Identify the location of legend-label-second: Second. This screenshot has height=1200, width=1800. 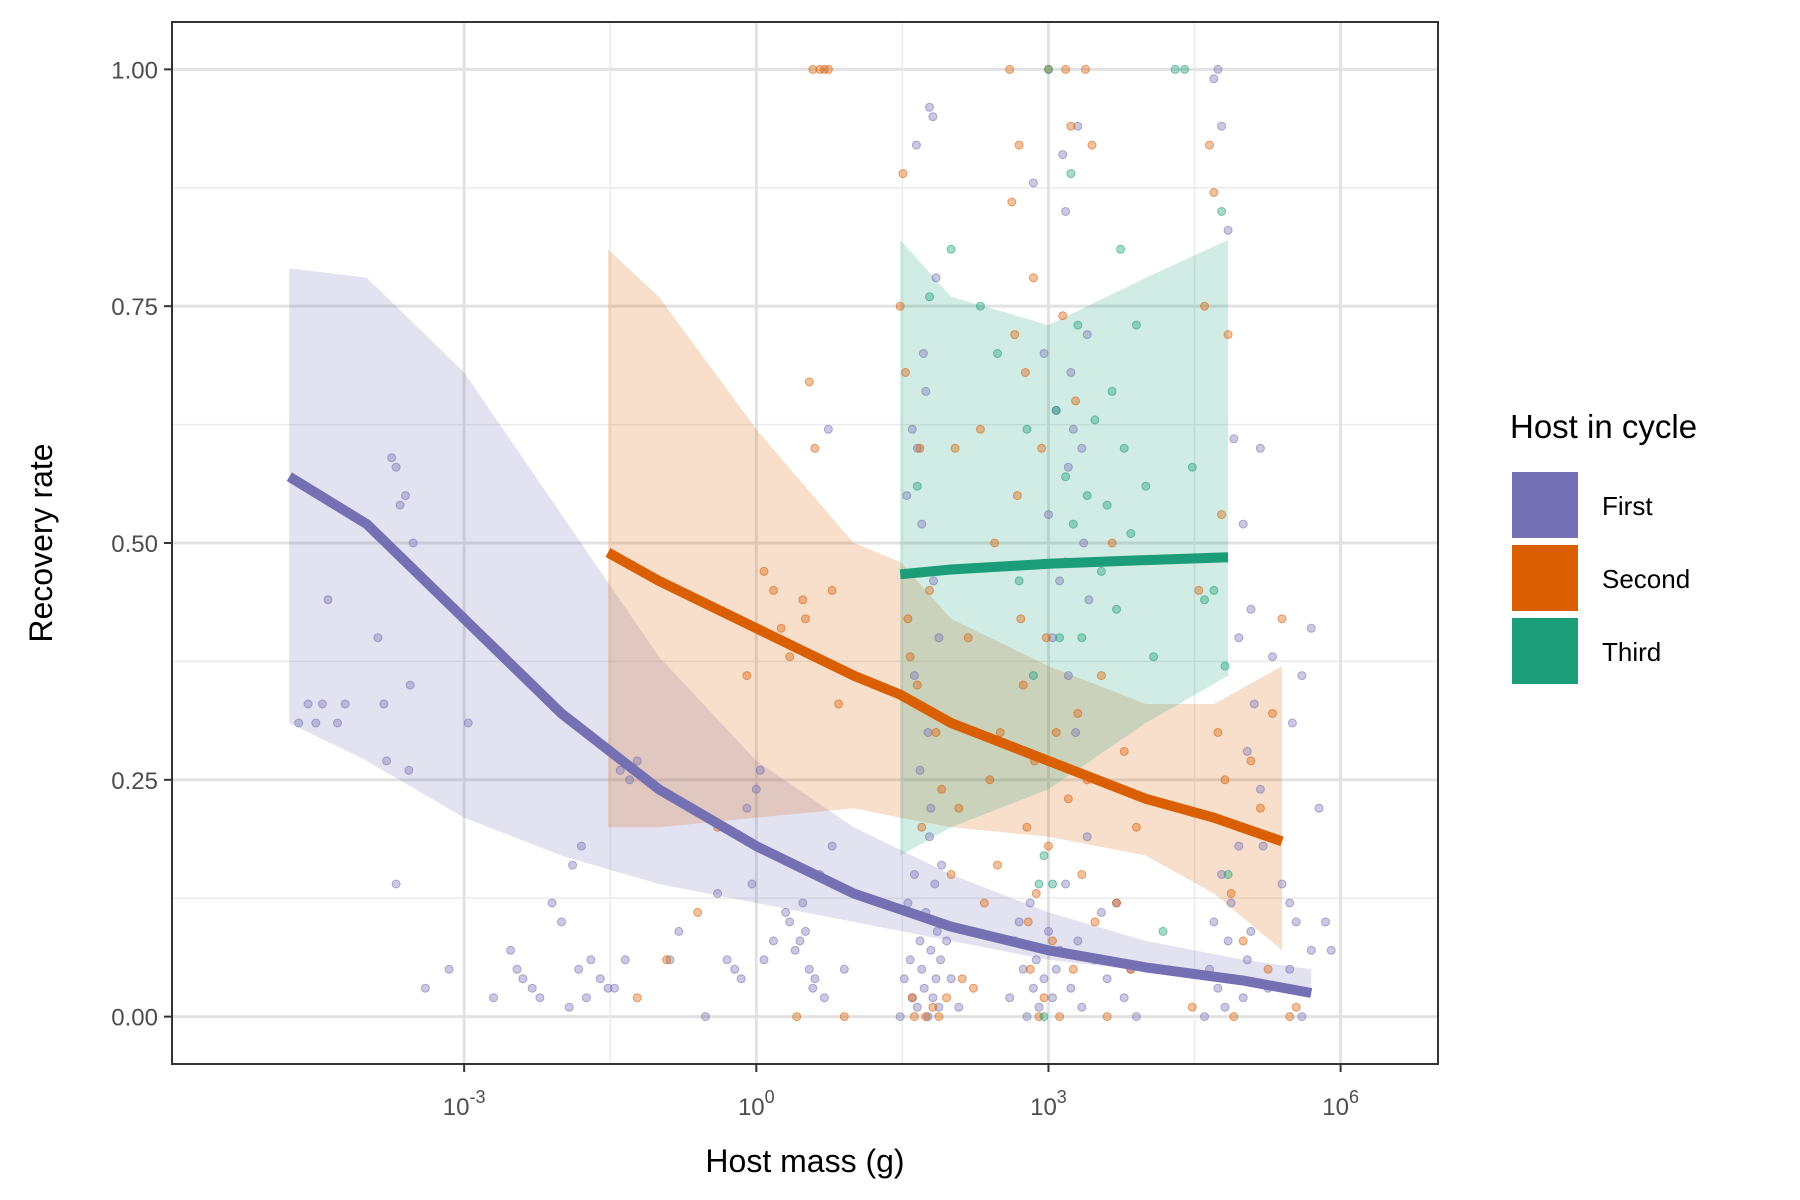
(1646, 579).